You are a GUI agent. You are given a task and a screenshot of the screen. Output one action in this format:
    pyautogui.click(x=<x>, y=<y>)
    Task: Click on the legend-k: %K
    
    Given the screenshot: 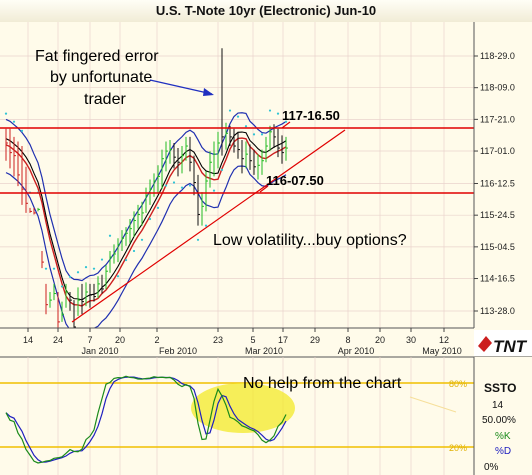 What is the action you would take?
    pyautogui.click(x=503, y=436)
    